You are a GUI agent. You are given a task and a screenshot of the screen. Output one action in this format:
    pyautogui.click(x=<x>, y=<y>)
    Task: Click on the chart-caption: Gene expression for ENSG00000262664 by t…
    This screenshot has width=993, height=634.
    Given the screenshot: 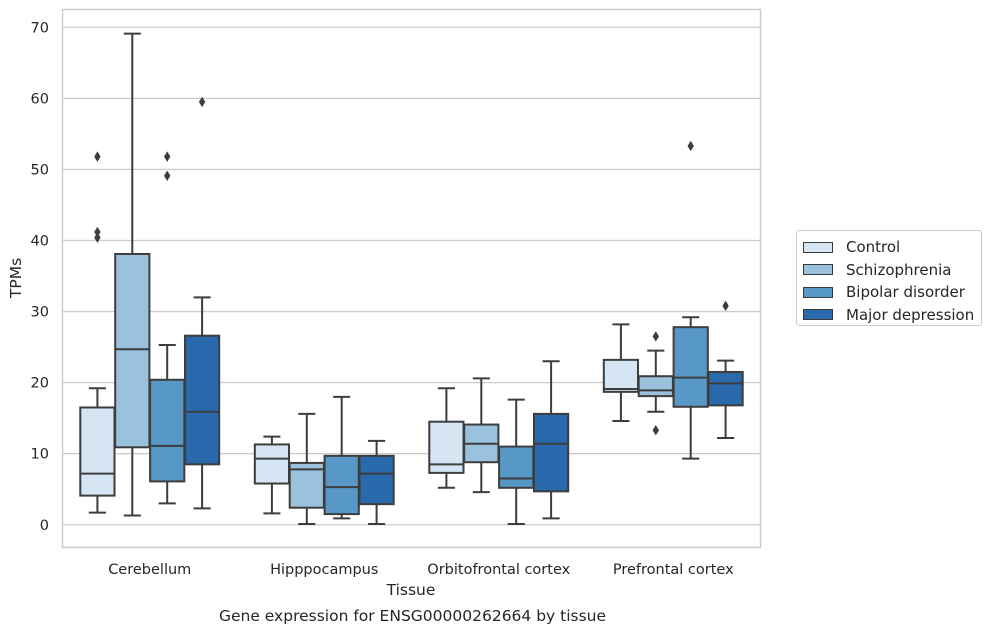 What is the action you would take?
    pyautogui.click(x=412, y=616)
    